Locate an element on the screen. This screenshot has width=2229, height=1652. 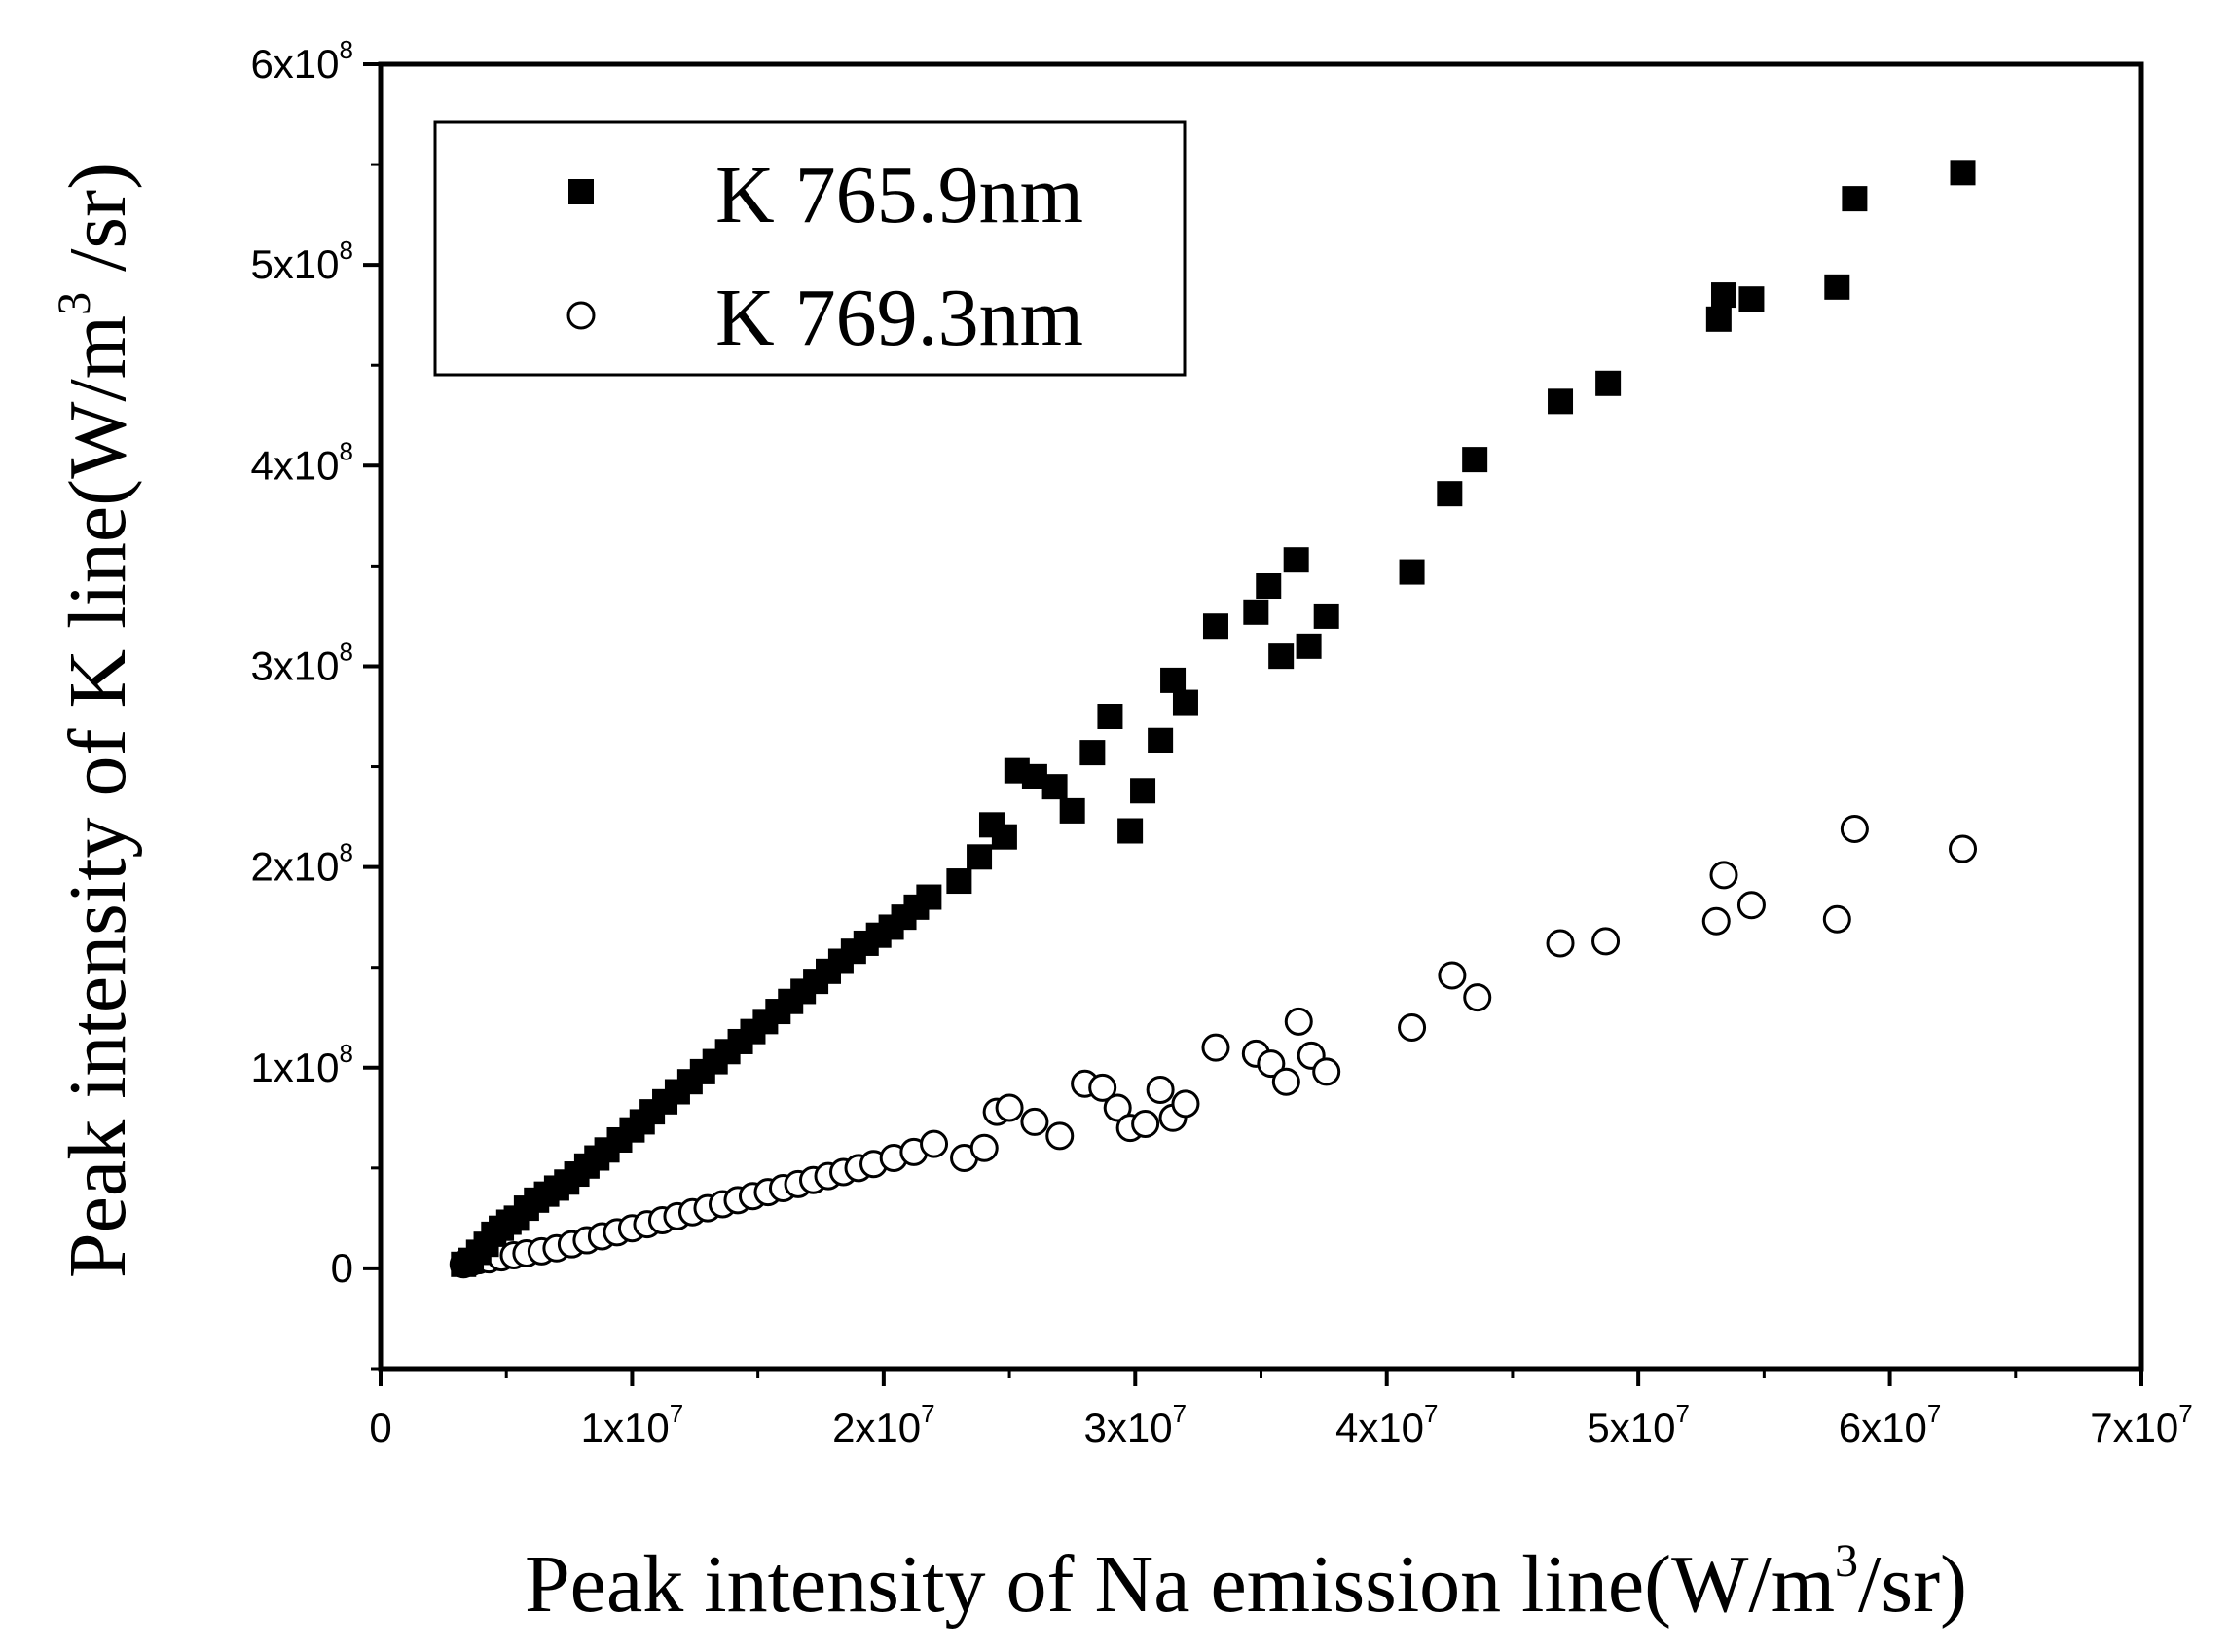
x-tick-label: 3x10⁷ is located at coordinates (1136, 1424).